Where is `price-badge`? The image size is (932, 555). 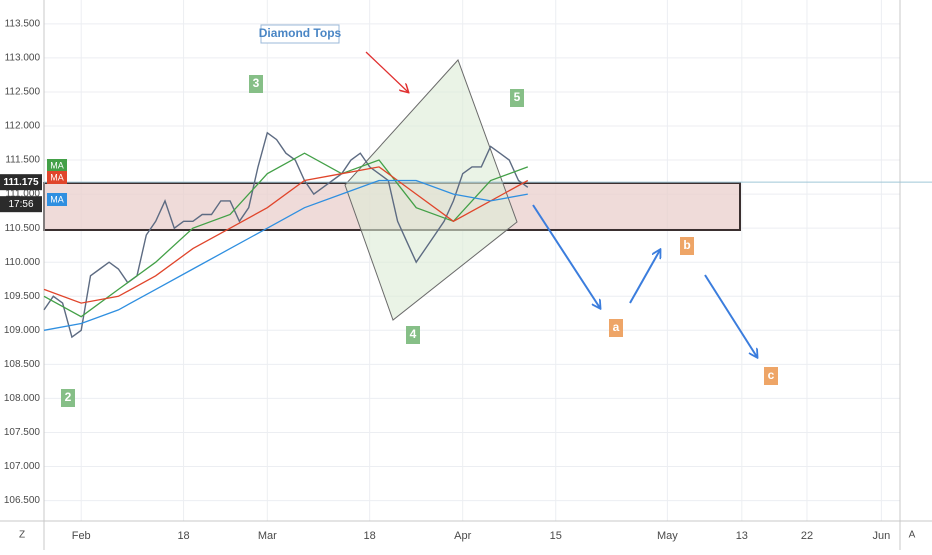 price-badge is located at coordinates (21, 182).